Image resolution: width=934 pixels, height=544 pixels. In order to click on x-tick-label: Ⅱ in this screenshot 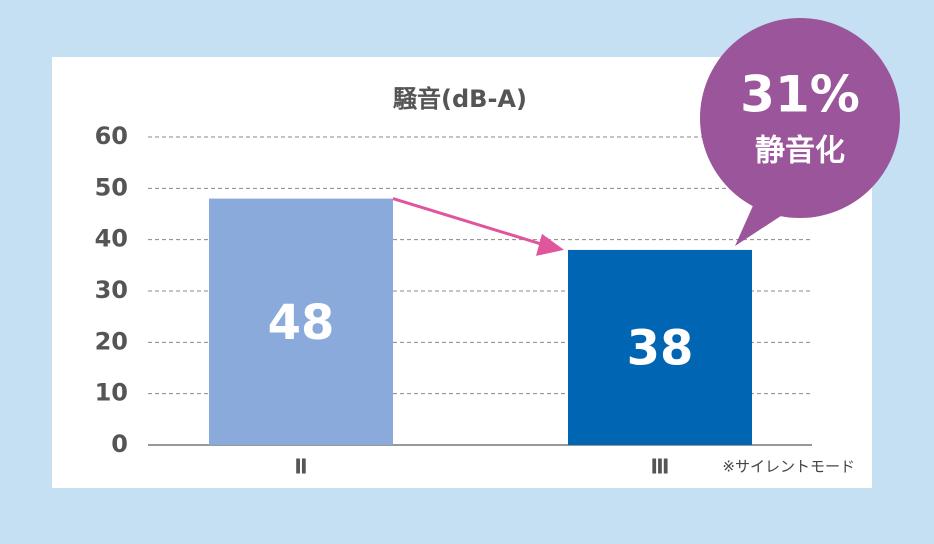, I will do `click(300, 467)`.